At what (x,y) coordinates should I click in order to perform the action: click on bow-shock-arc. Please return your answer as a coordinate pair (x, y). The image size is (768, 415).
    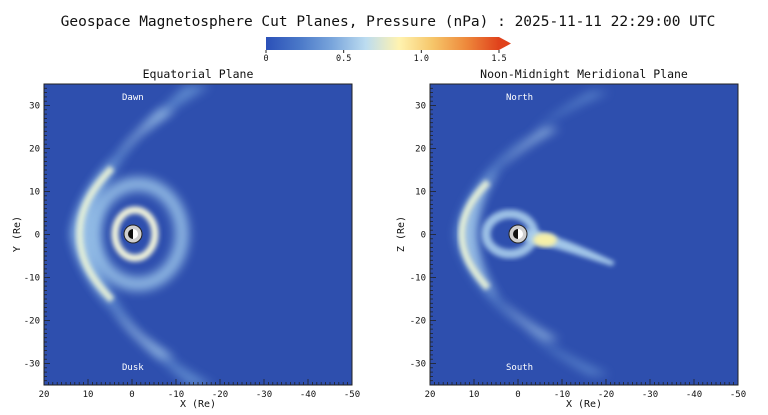
    Looking at the image, I should click on (95, 234).